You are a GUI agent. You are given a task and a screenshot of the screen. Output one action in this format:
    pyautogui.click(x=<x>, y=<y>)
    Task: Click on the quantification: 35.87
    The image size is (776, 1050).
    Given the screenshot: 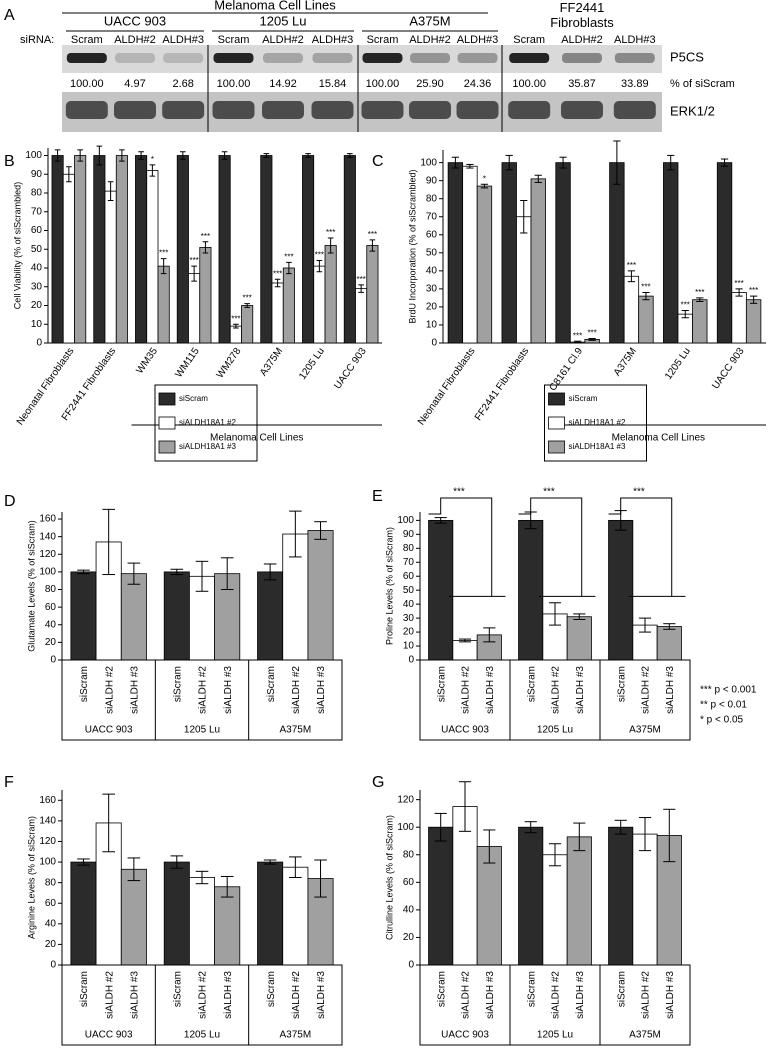 What is the action you would take?
    pyautogui.click(x=582, y=84)
    